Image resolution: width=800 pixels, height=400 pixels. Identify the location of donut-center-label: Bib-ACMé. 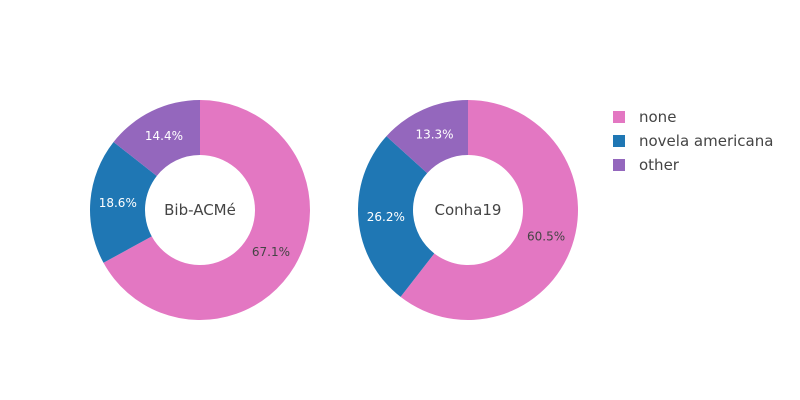
(200, 210).